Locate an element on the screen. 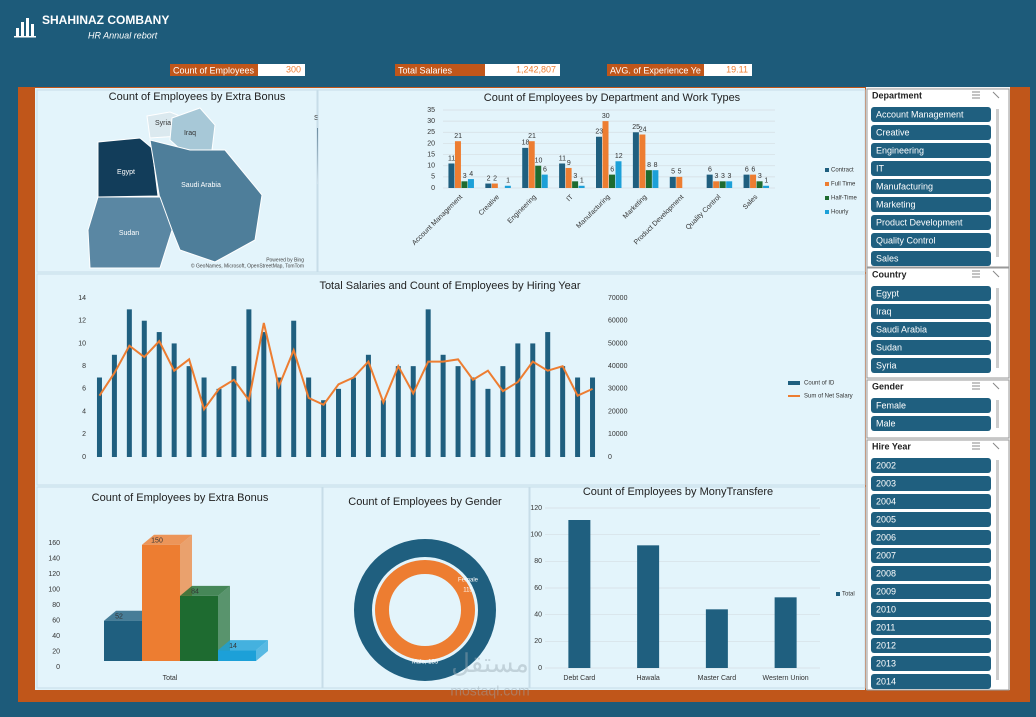 This screenshot has width=1036, height=717. y-tick-label: 4 is located at coordinates (84, 411).